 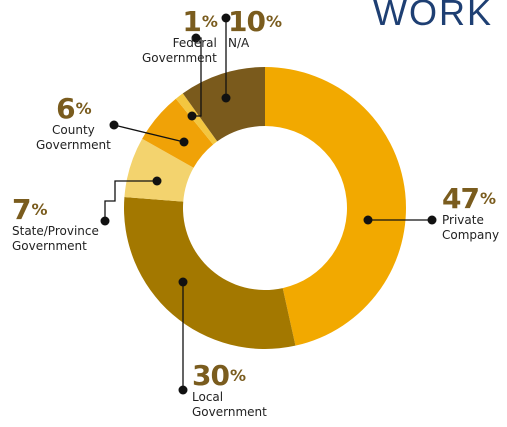 I want to click on slice-percent-1: 30%, so click(x=229, y=376).